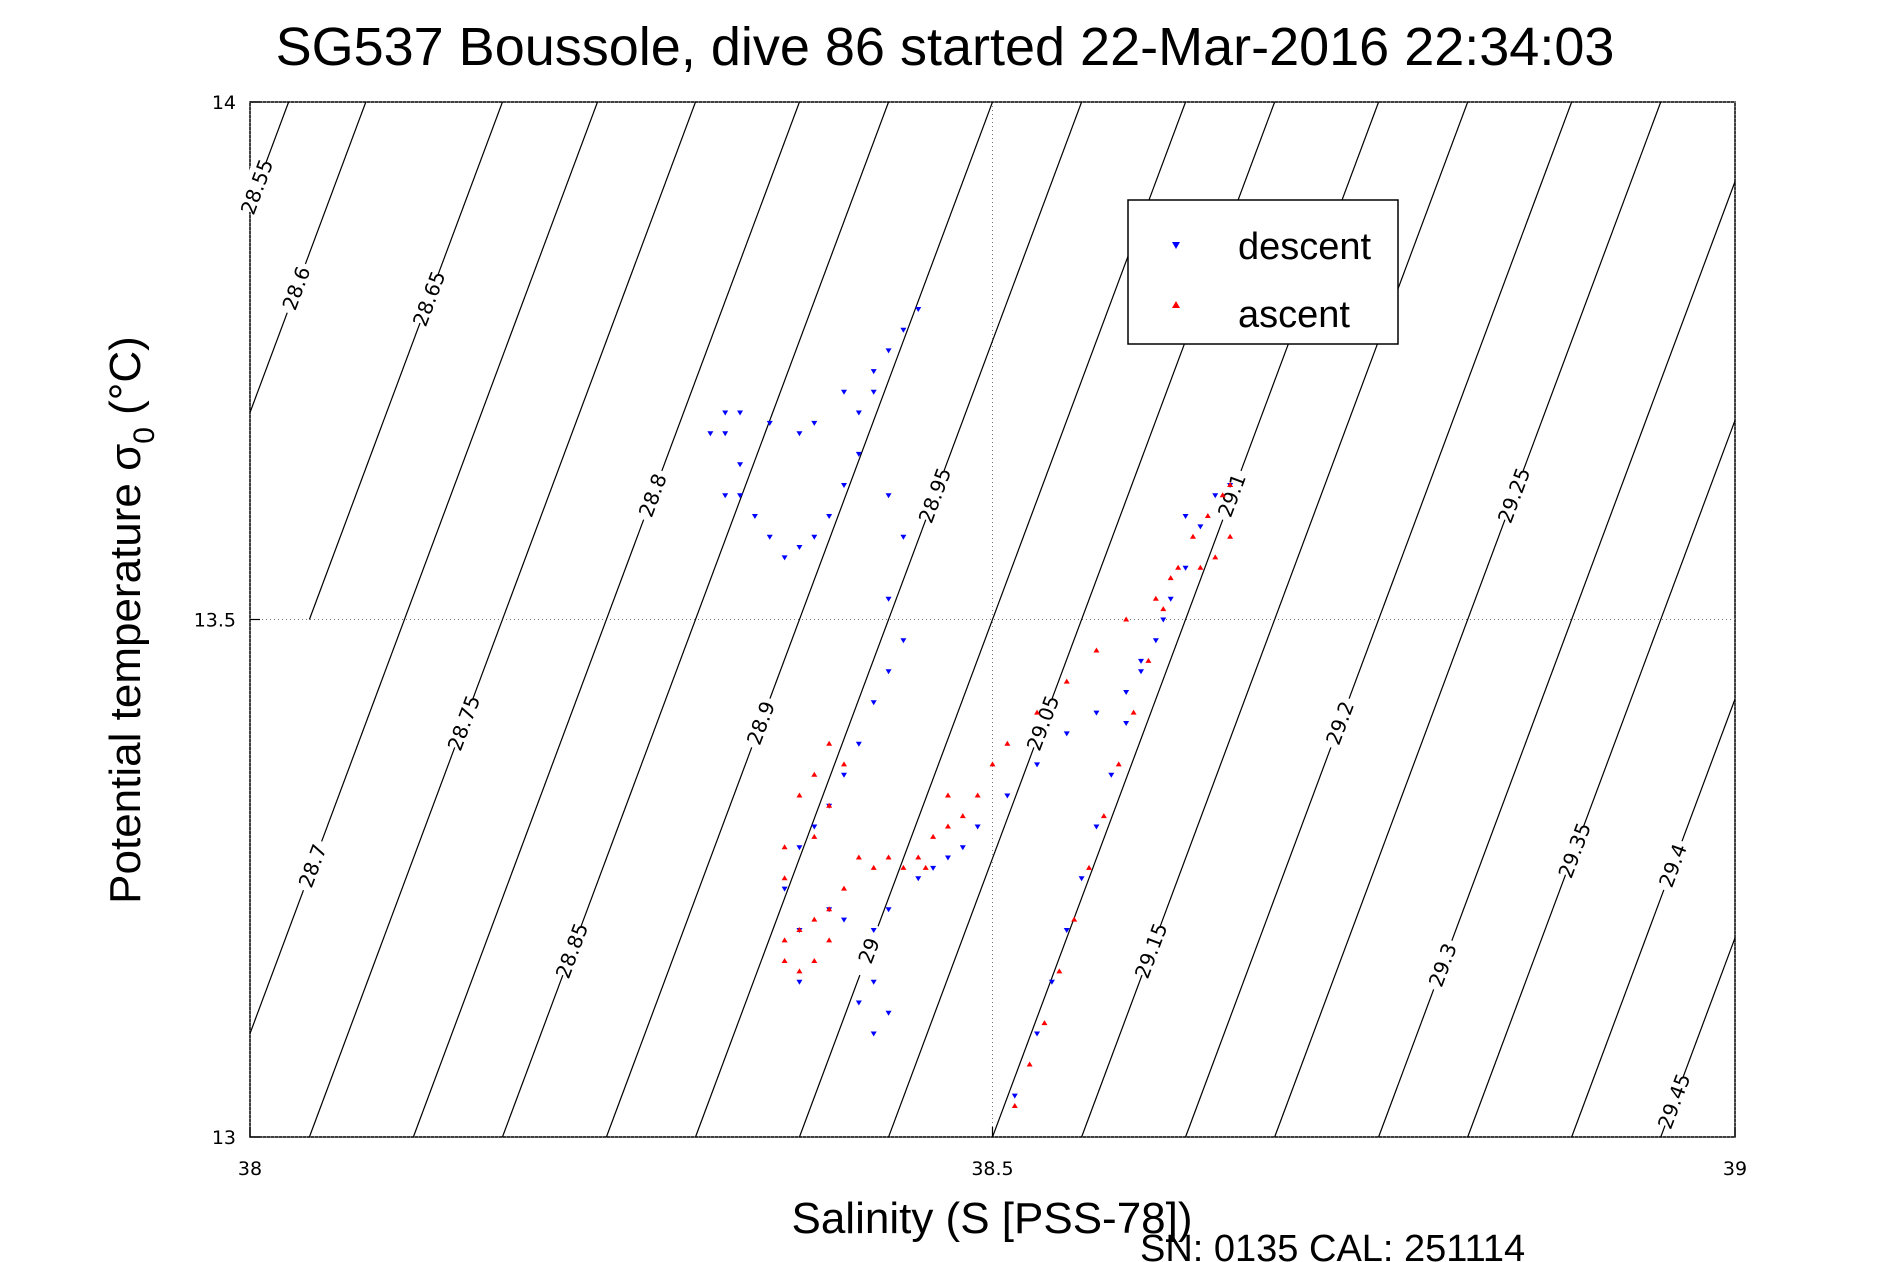 This screenshot has height=1262, width=1891. Describe the element at coordinates (1176, 304) in the screenshot. I see `legend-marker-ascent` at that location.